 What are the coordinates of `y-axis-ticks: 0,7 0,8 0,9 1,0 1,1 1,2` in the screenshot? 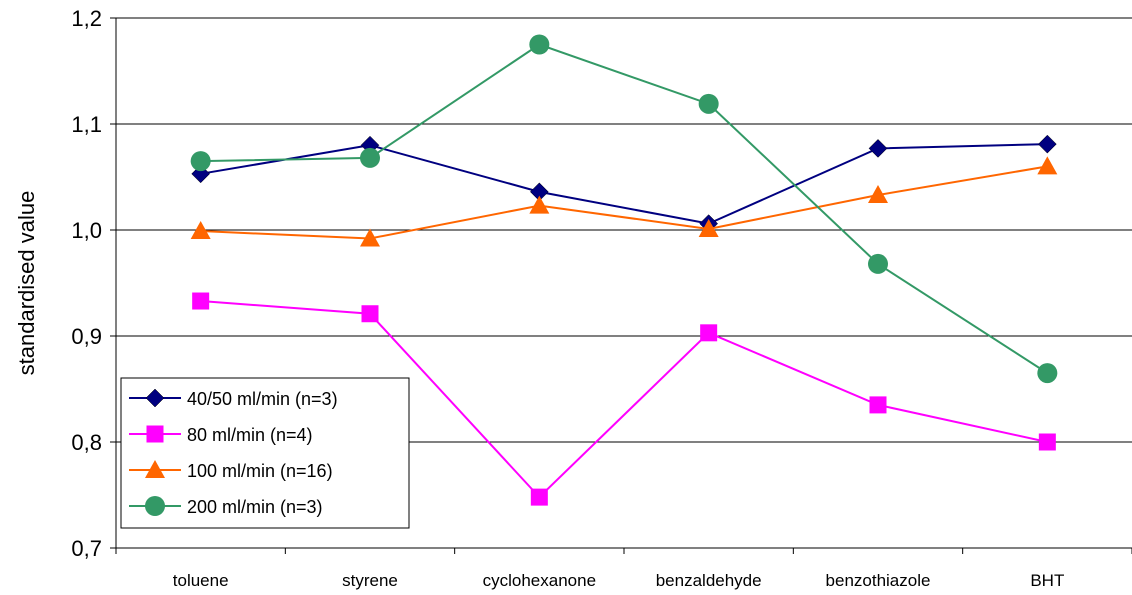 It's located at (93, 283).